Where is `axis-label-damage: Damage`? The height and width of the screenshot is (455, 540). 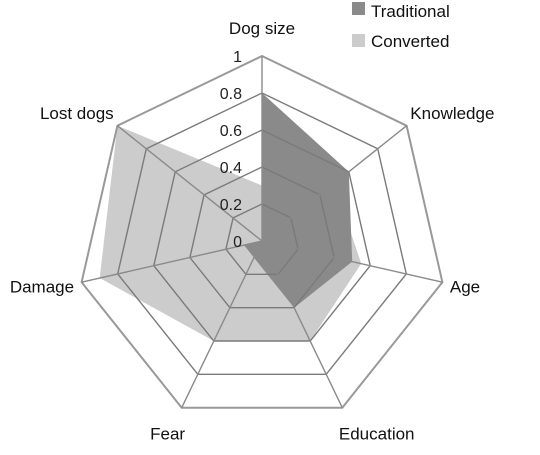
axis-label-damage: Damage is located at coordinates (42, 287).